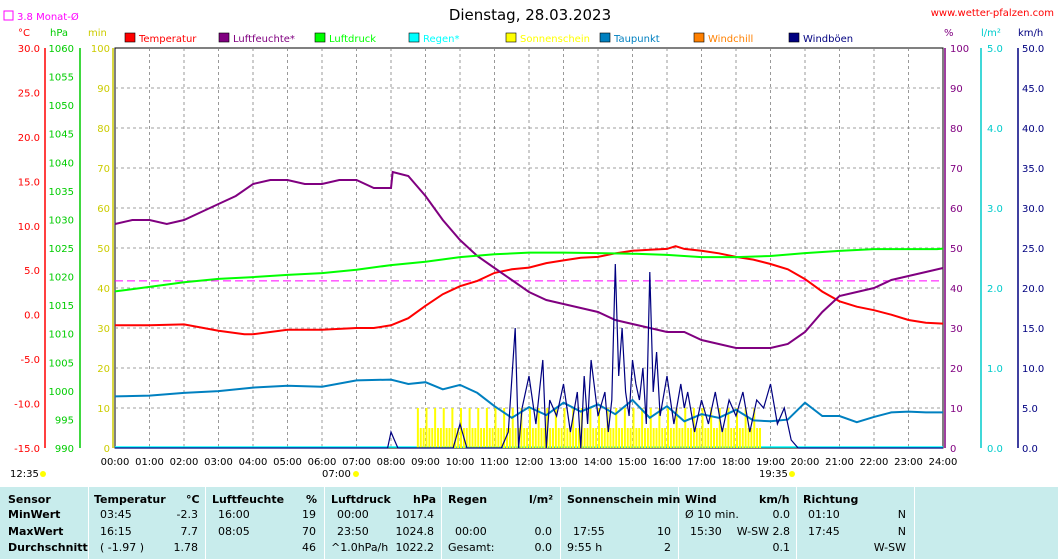 Image resolution: width=1058 pixels, height=559 pixels. I want to click on tick-label-x: 00:00, so click(115, 462).